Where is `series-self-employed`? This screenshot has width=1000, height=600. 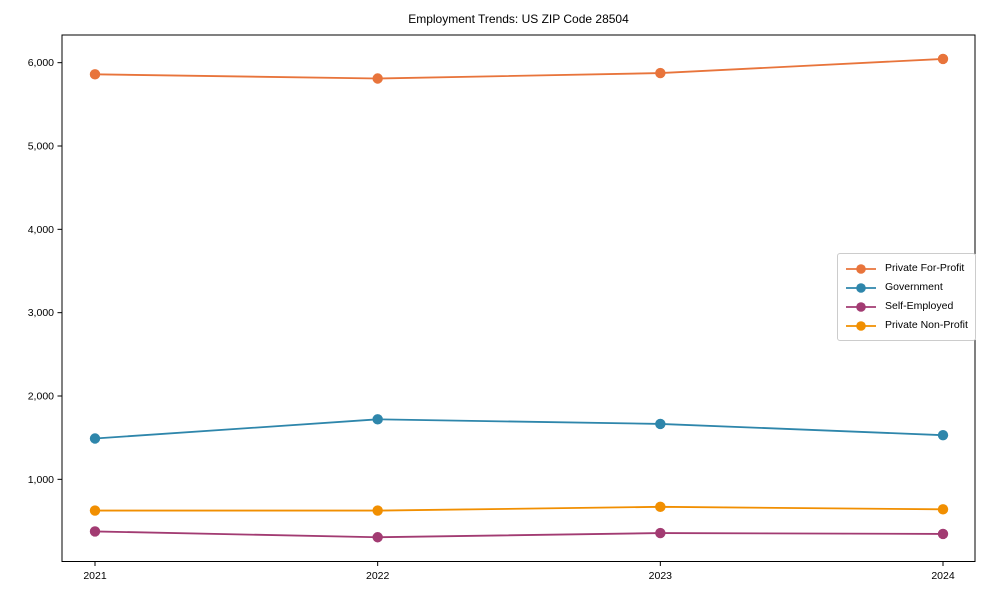 series-self-employed is located at coordinates (519, 534).